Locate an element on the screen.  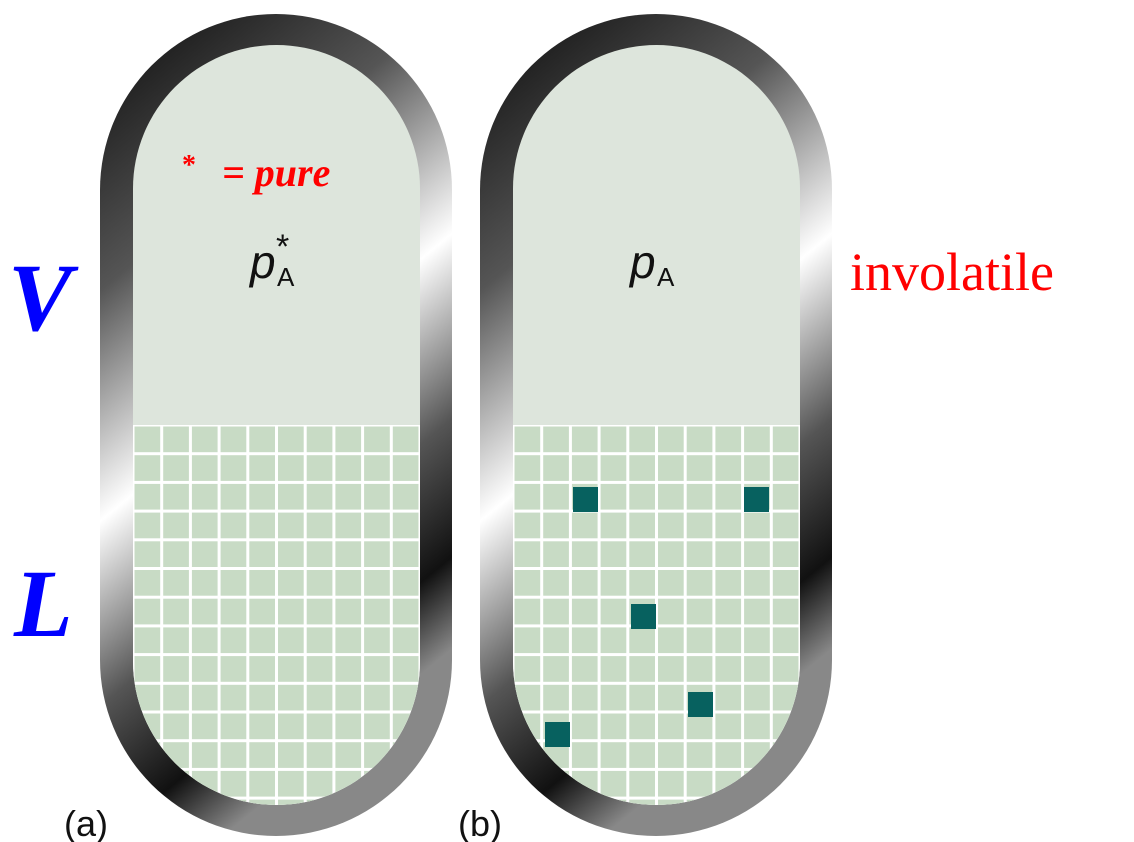
note-symbol: * is located at coordinates (189, 165).